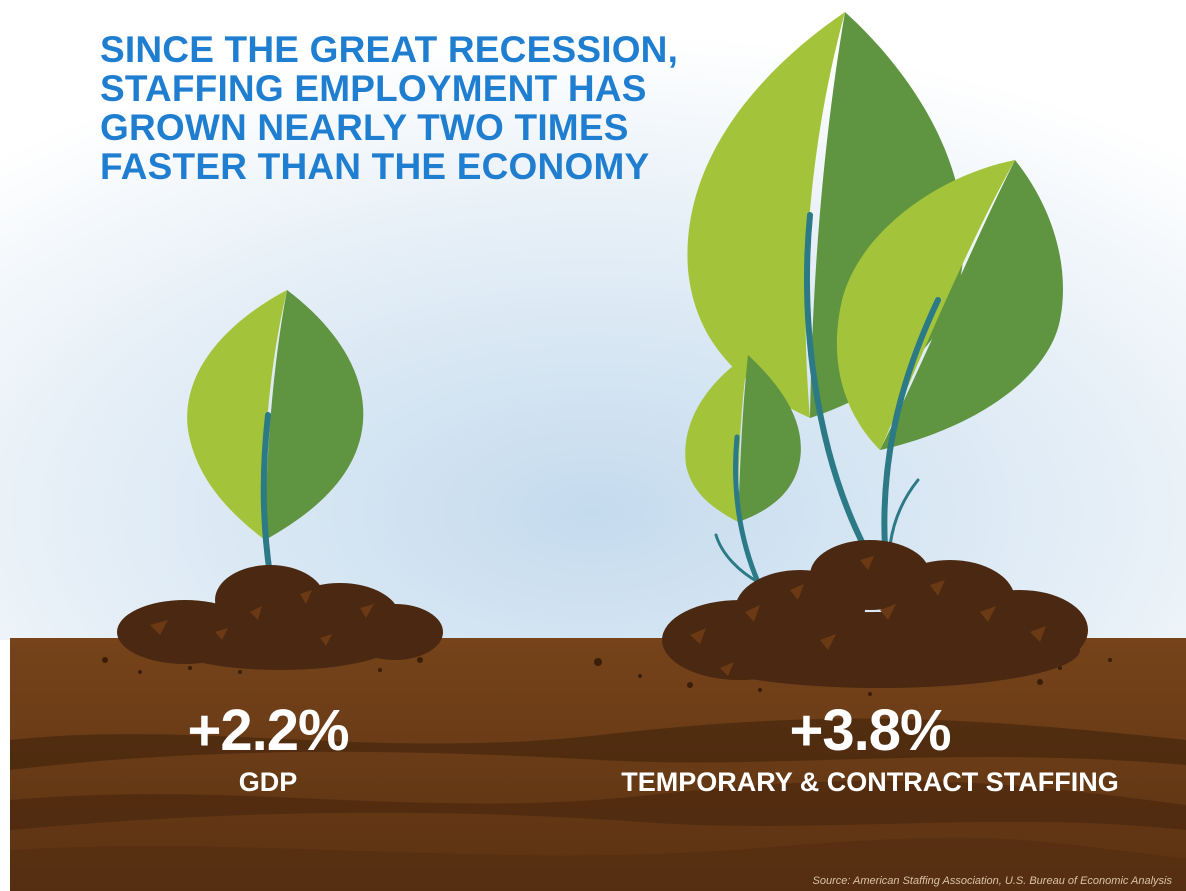  What do you see at coordinates (870, 730) in the screenshot?
I see `stat-staffing-value: +3.8%` at bounding box center [870, 730].